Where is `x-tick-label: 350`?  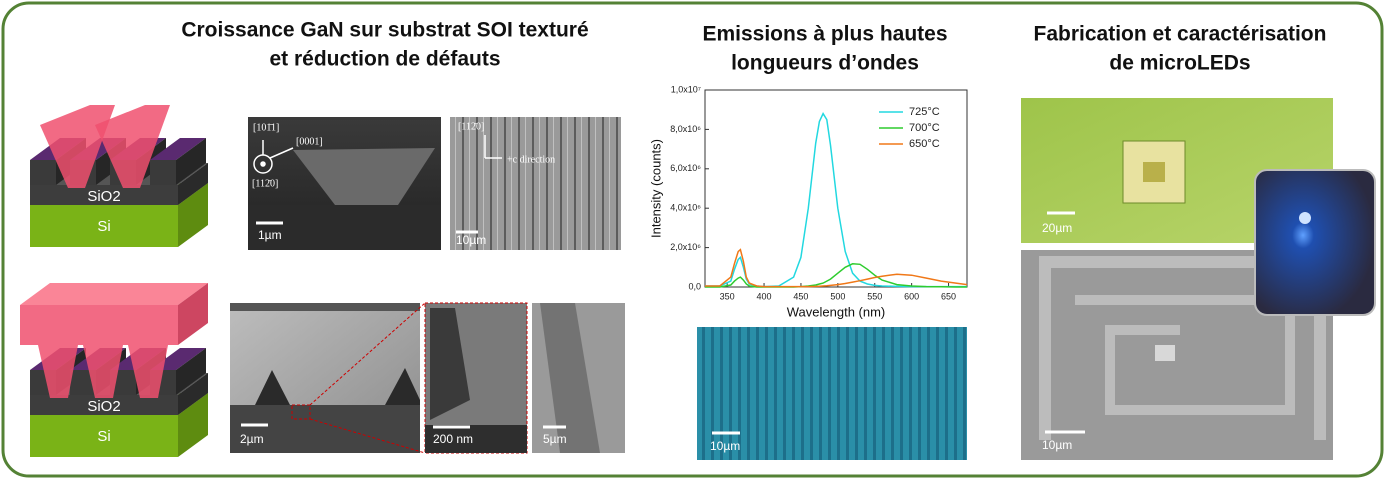 x-tick-label: 350 is located at coordinates (727, 296).